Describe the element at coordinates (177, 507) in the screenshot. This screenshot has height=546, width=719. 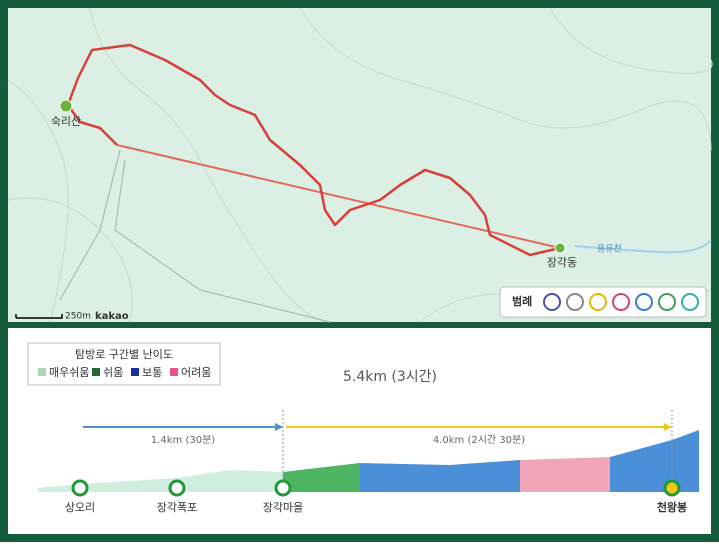
I see `point-label: 장각폭포` at that location.